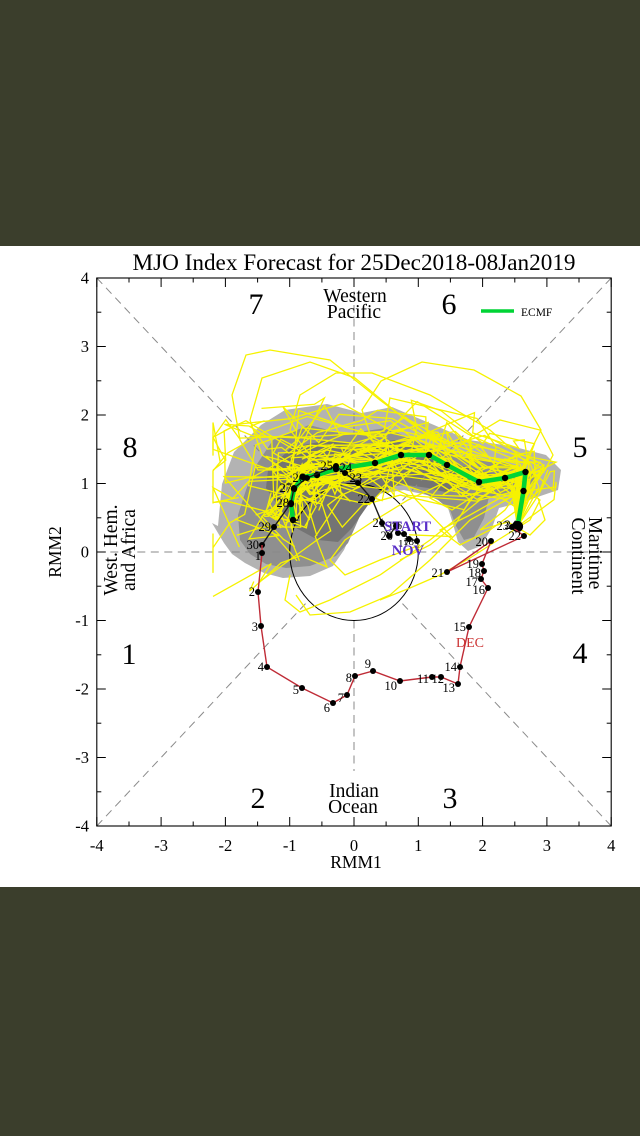 Image resolution: width=640 pixels, height=1136 pixels. Describe the element at coordinates (354, 312) in the screenshot. I see `svg-text: Pacific` at that location.